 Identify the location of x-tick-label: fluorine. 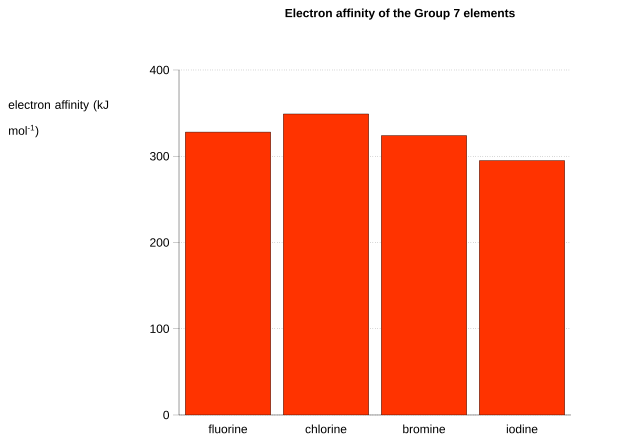
(228, 429).